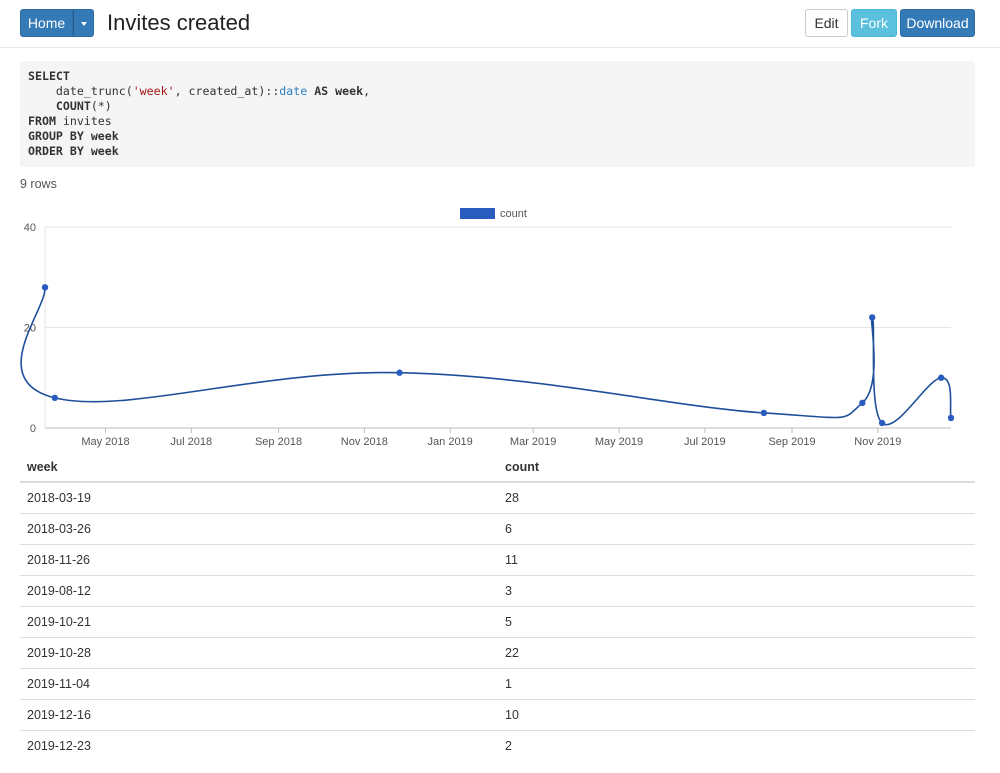  Describe the element at coordinates (259, 590) in the screenshot. I see `cell-week: 2019-08-12` at that location.